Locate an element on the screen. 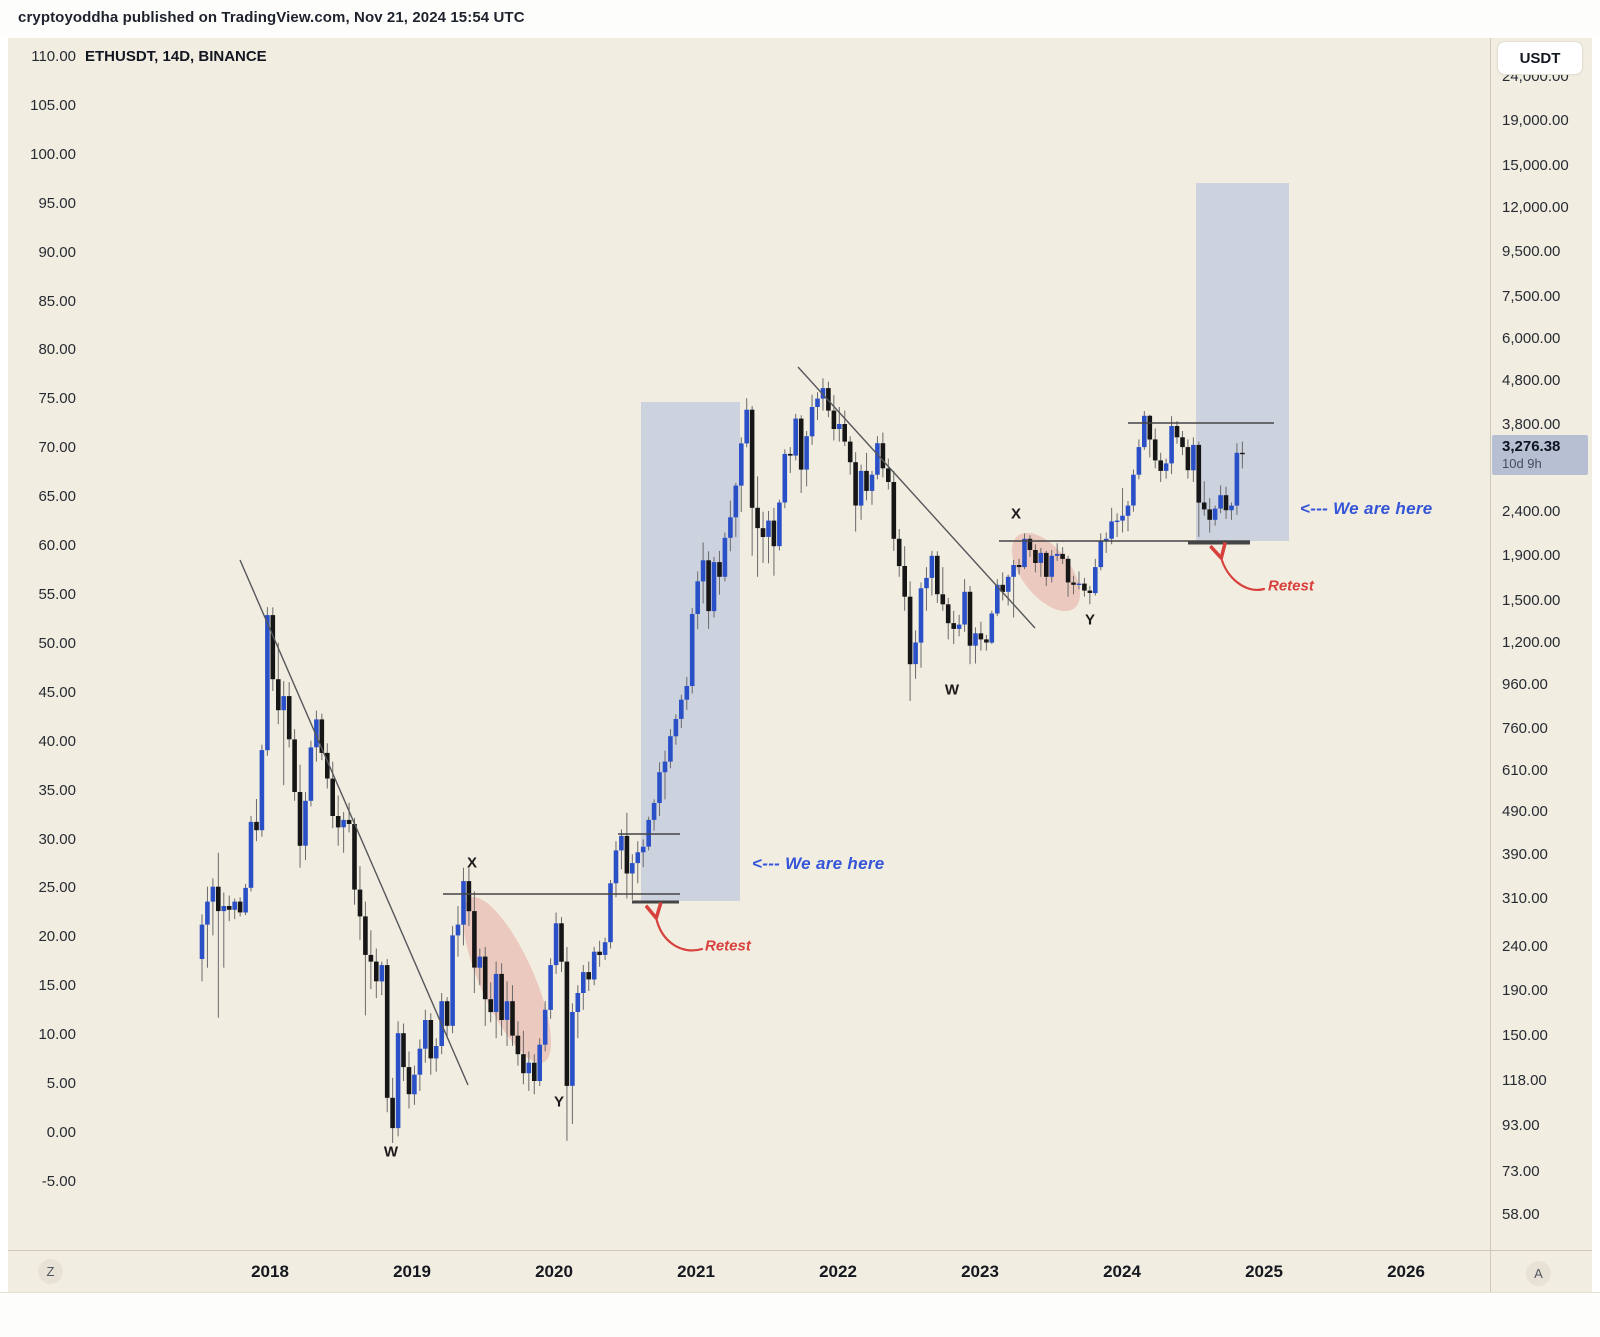 The width and height of the screenshot is (1600, 1337). right-axis-tick: 3,800.00 is located at coordinates (1531, 425).